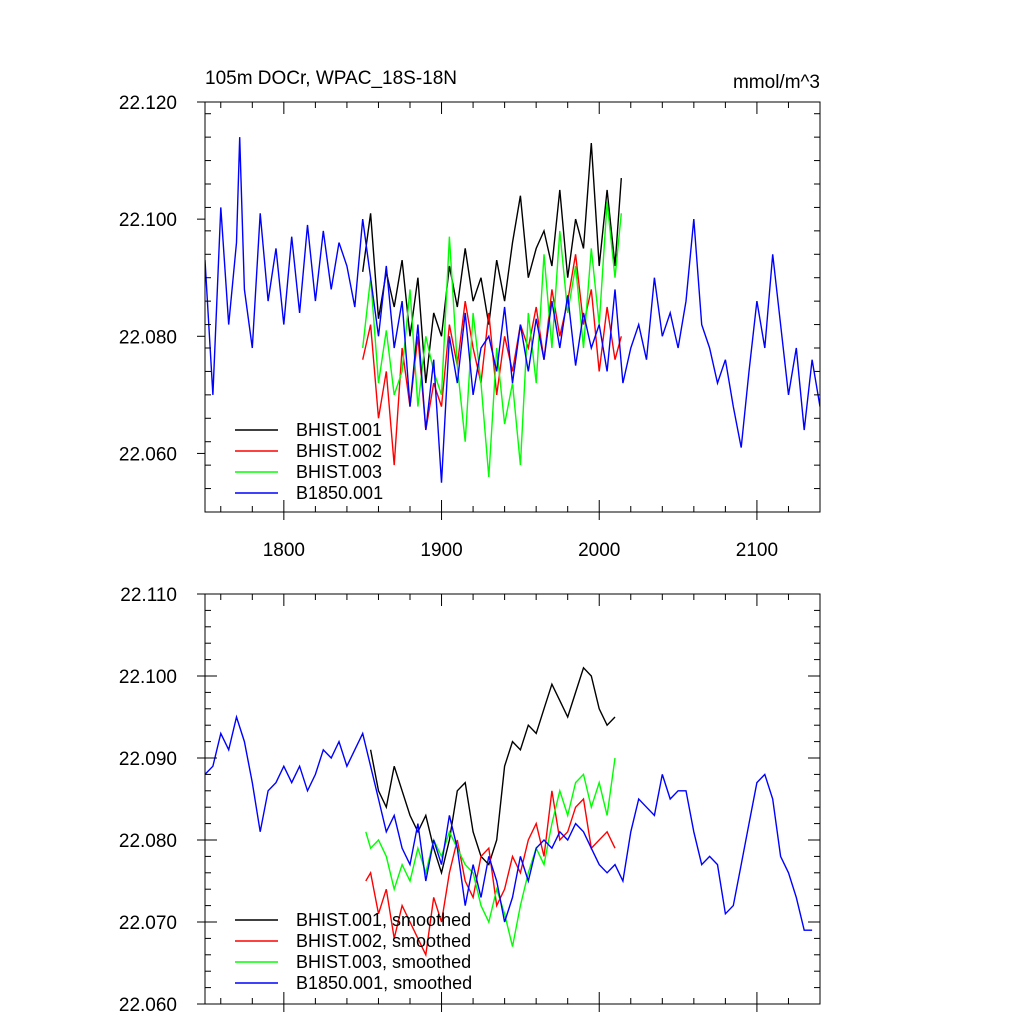  I want to click on legend-entry: BHIST.002, smoothed, so click(383, 941).